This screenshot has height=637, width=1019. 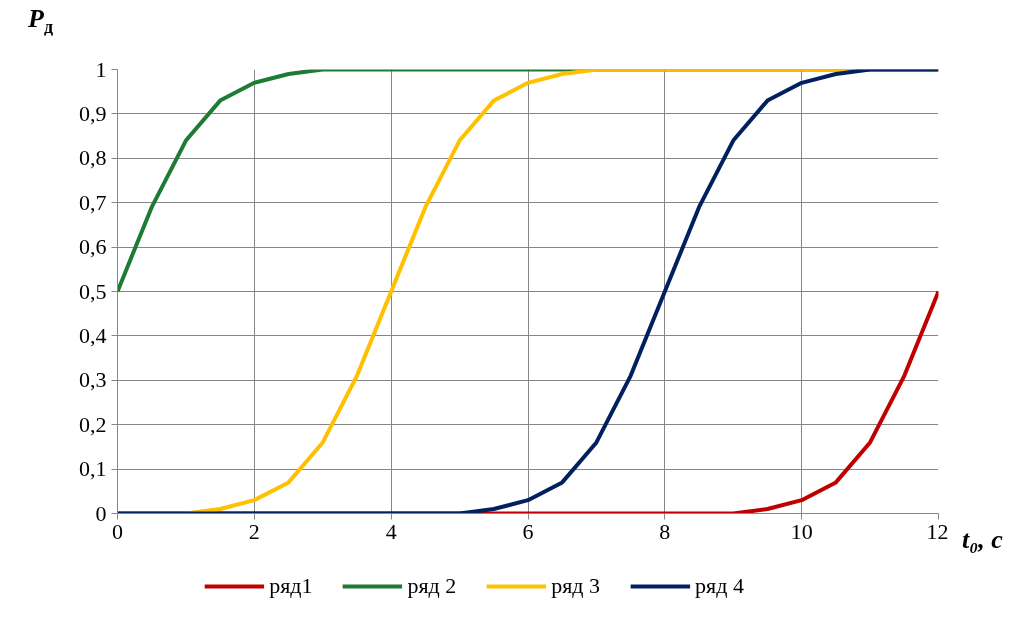 What do you see at coordinates (101, 513) in the screenshot?
I see `y-tick-label: 0` at bounding box center [101, 513].